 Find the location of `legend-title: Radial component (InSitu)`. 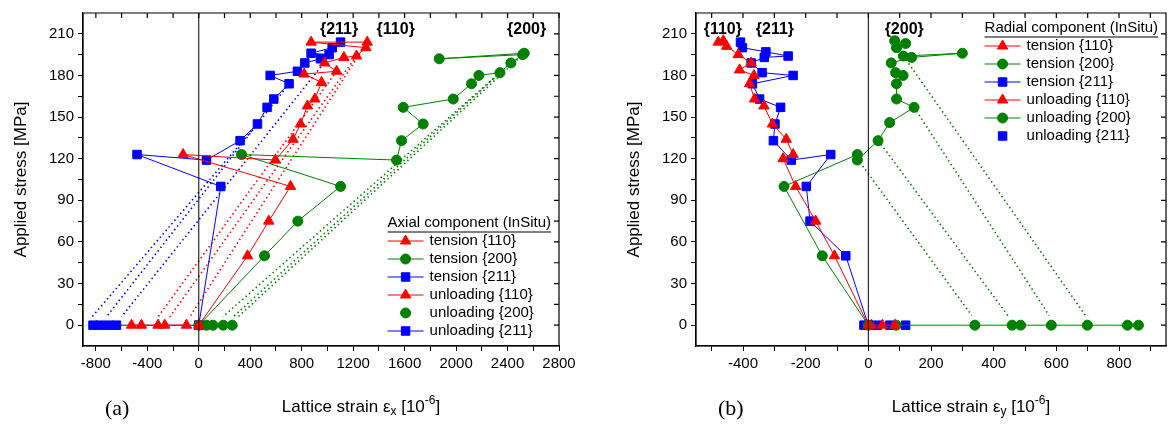

legend-title: Radial component (InSitu) is located at coordinates (1071, 27).